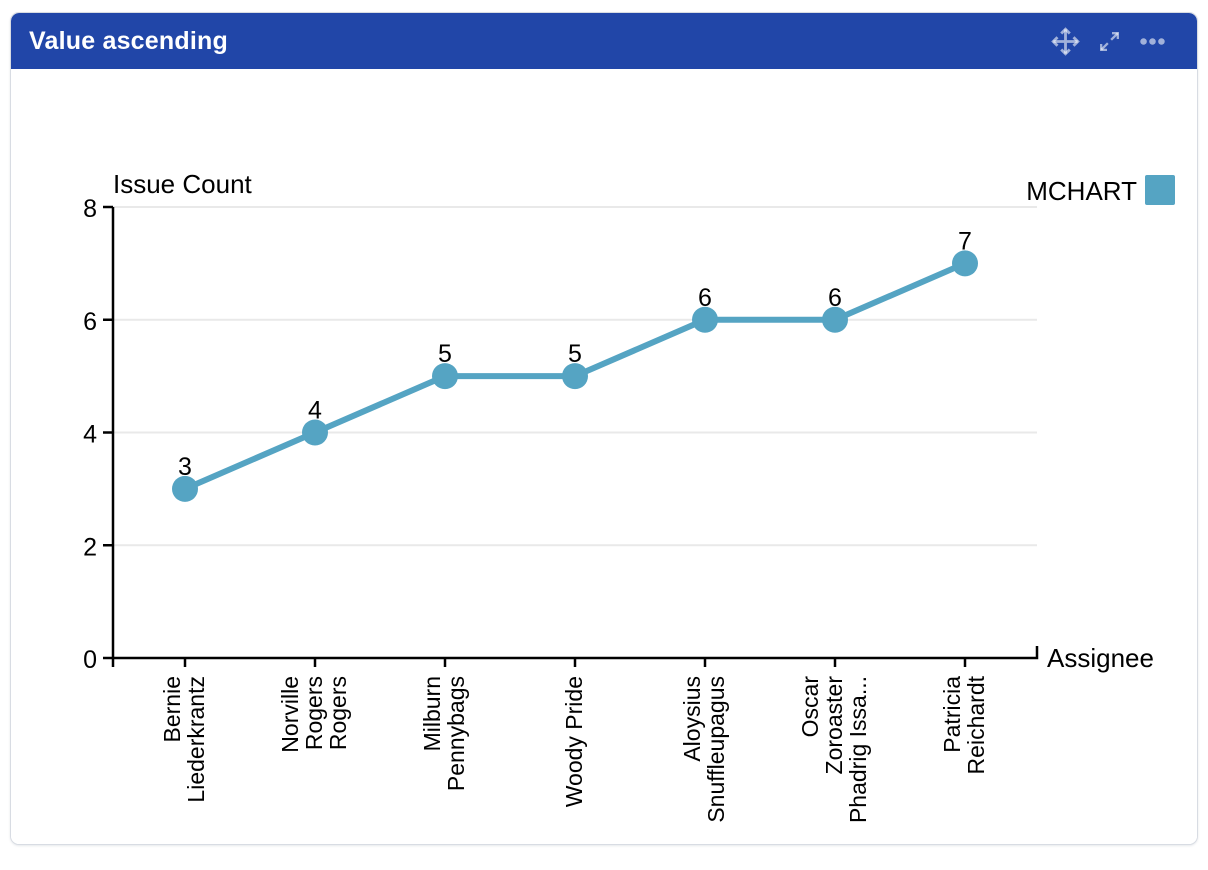 This screenshot has width=1208, height=870. I want to click on data-label: 4, so click(315, 411).